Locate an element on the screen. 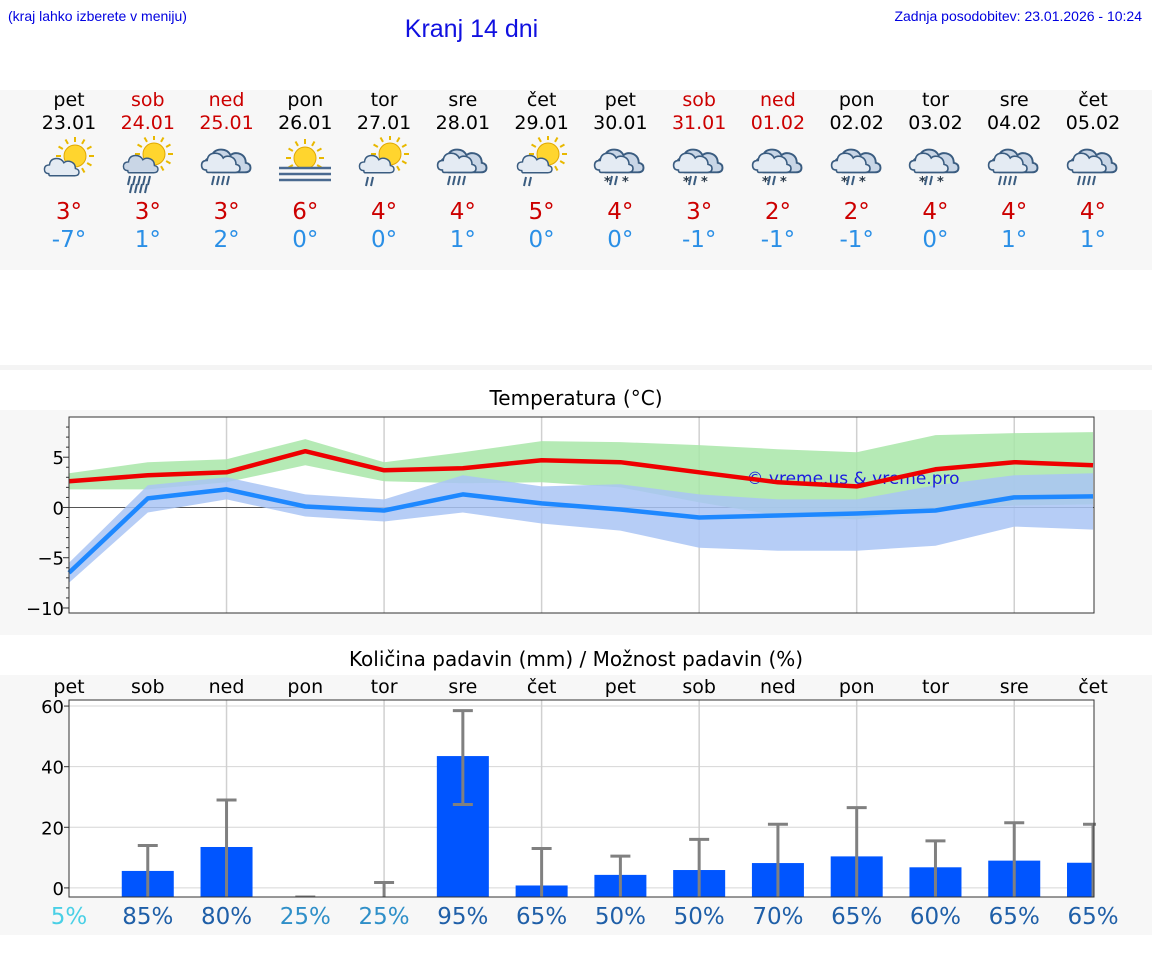 This screenshot has width=1152, height=975. location-hint: (kraj lahko izberete v meniju) is located at coordinates (97, 16).